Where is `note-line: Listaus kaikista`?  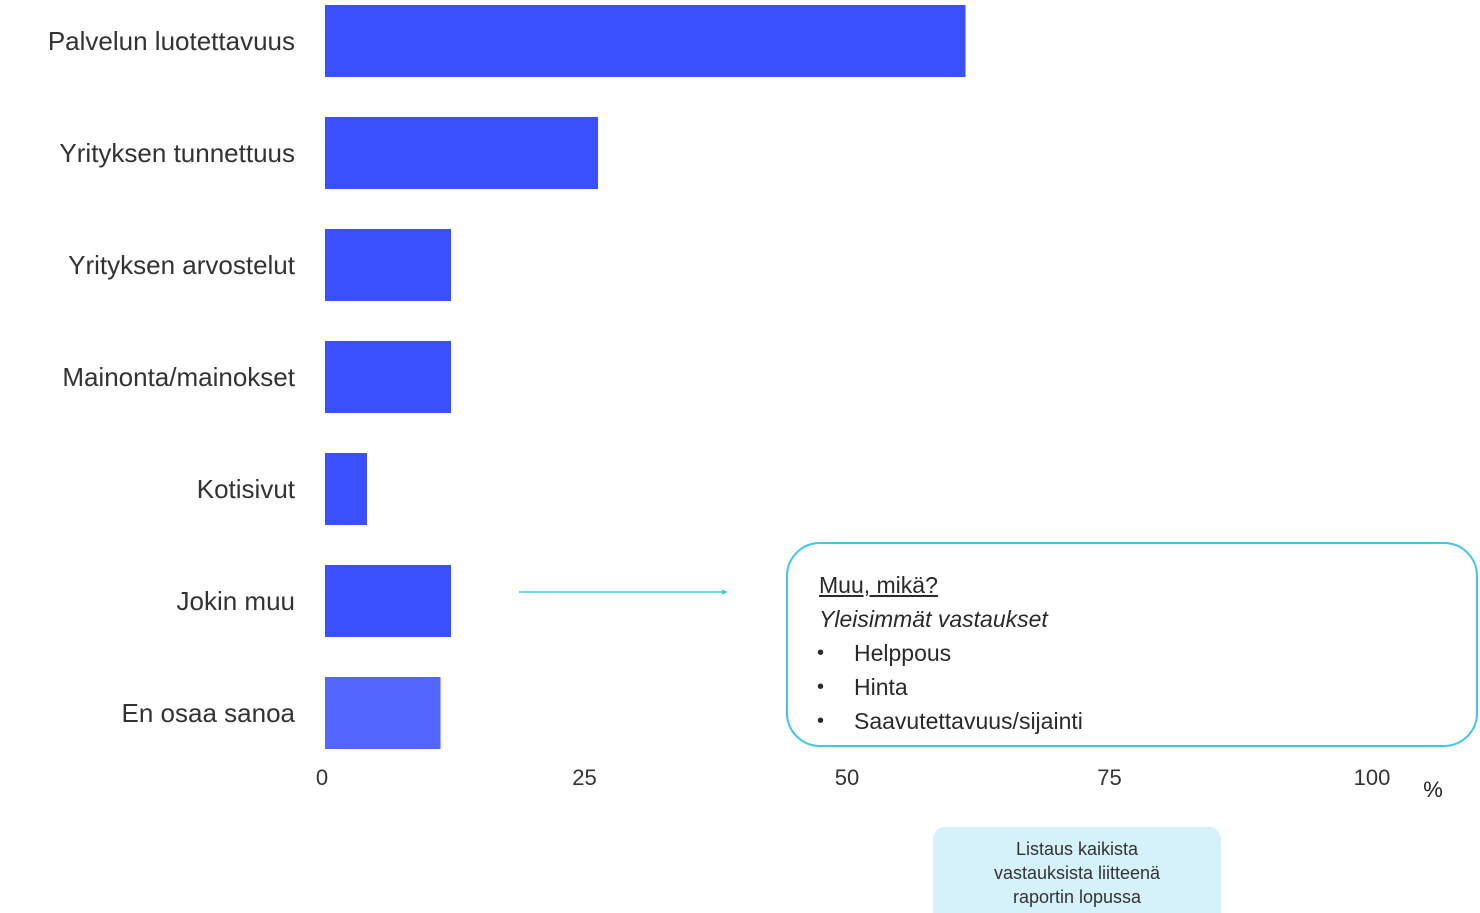
note-line: Listaus kaikista is located at coordinates (1077, 849).